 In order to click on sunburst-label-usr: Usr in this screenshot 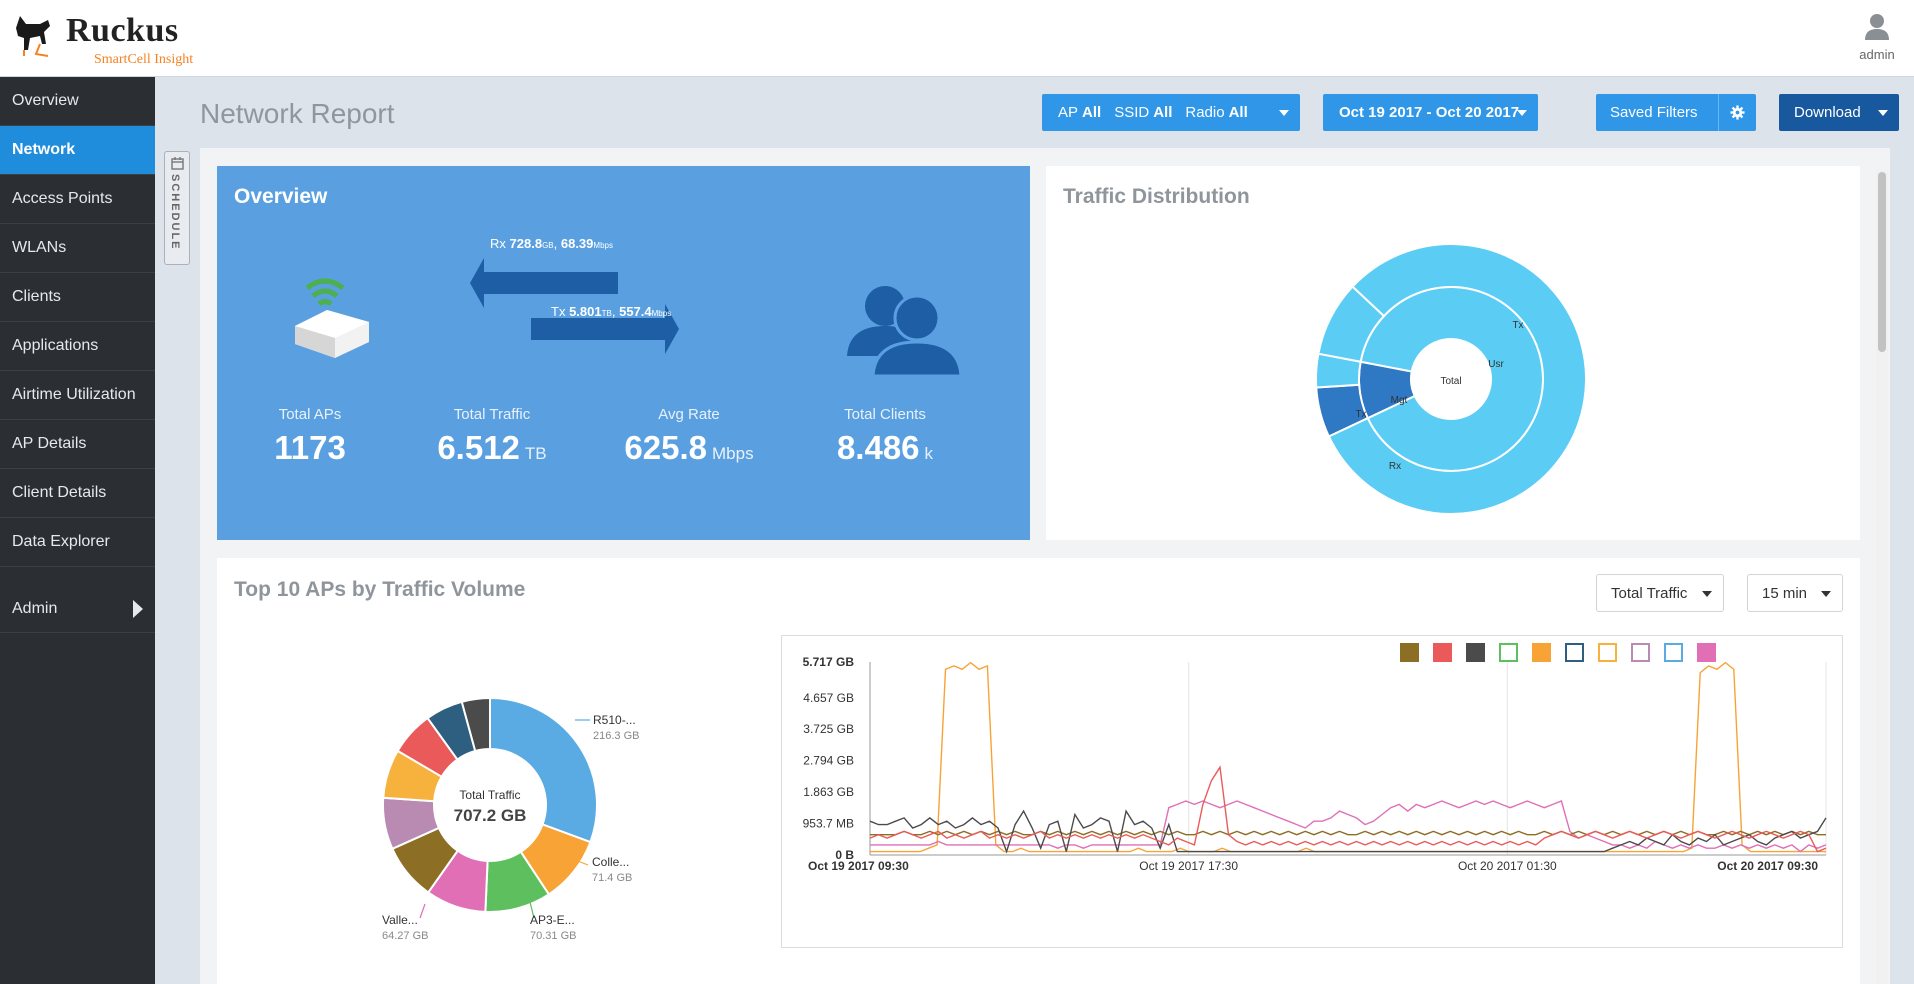, I will do `click(1496, 364)`.